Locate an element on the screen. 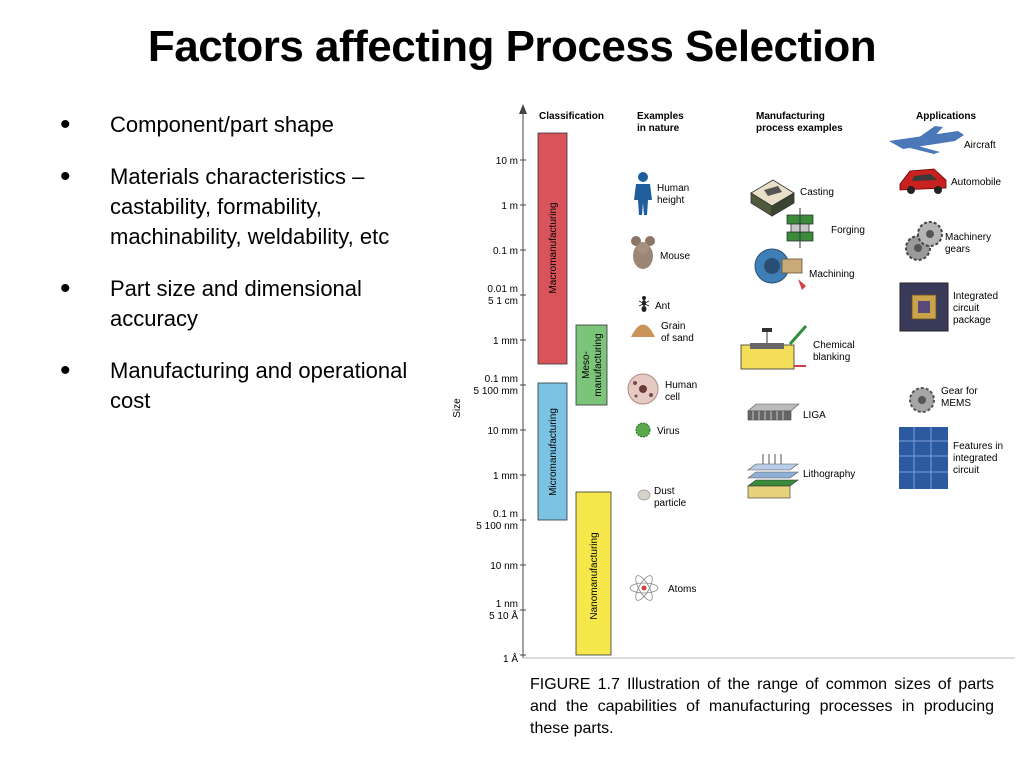 The height and width of the screenshot is (768, 1024). nature-label-2: of sand is located at coordinates (677, 338).